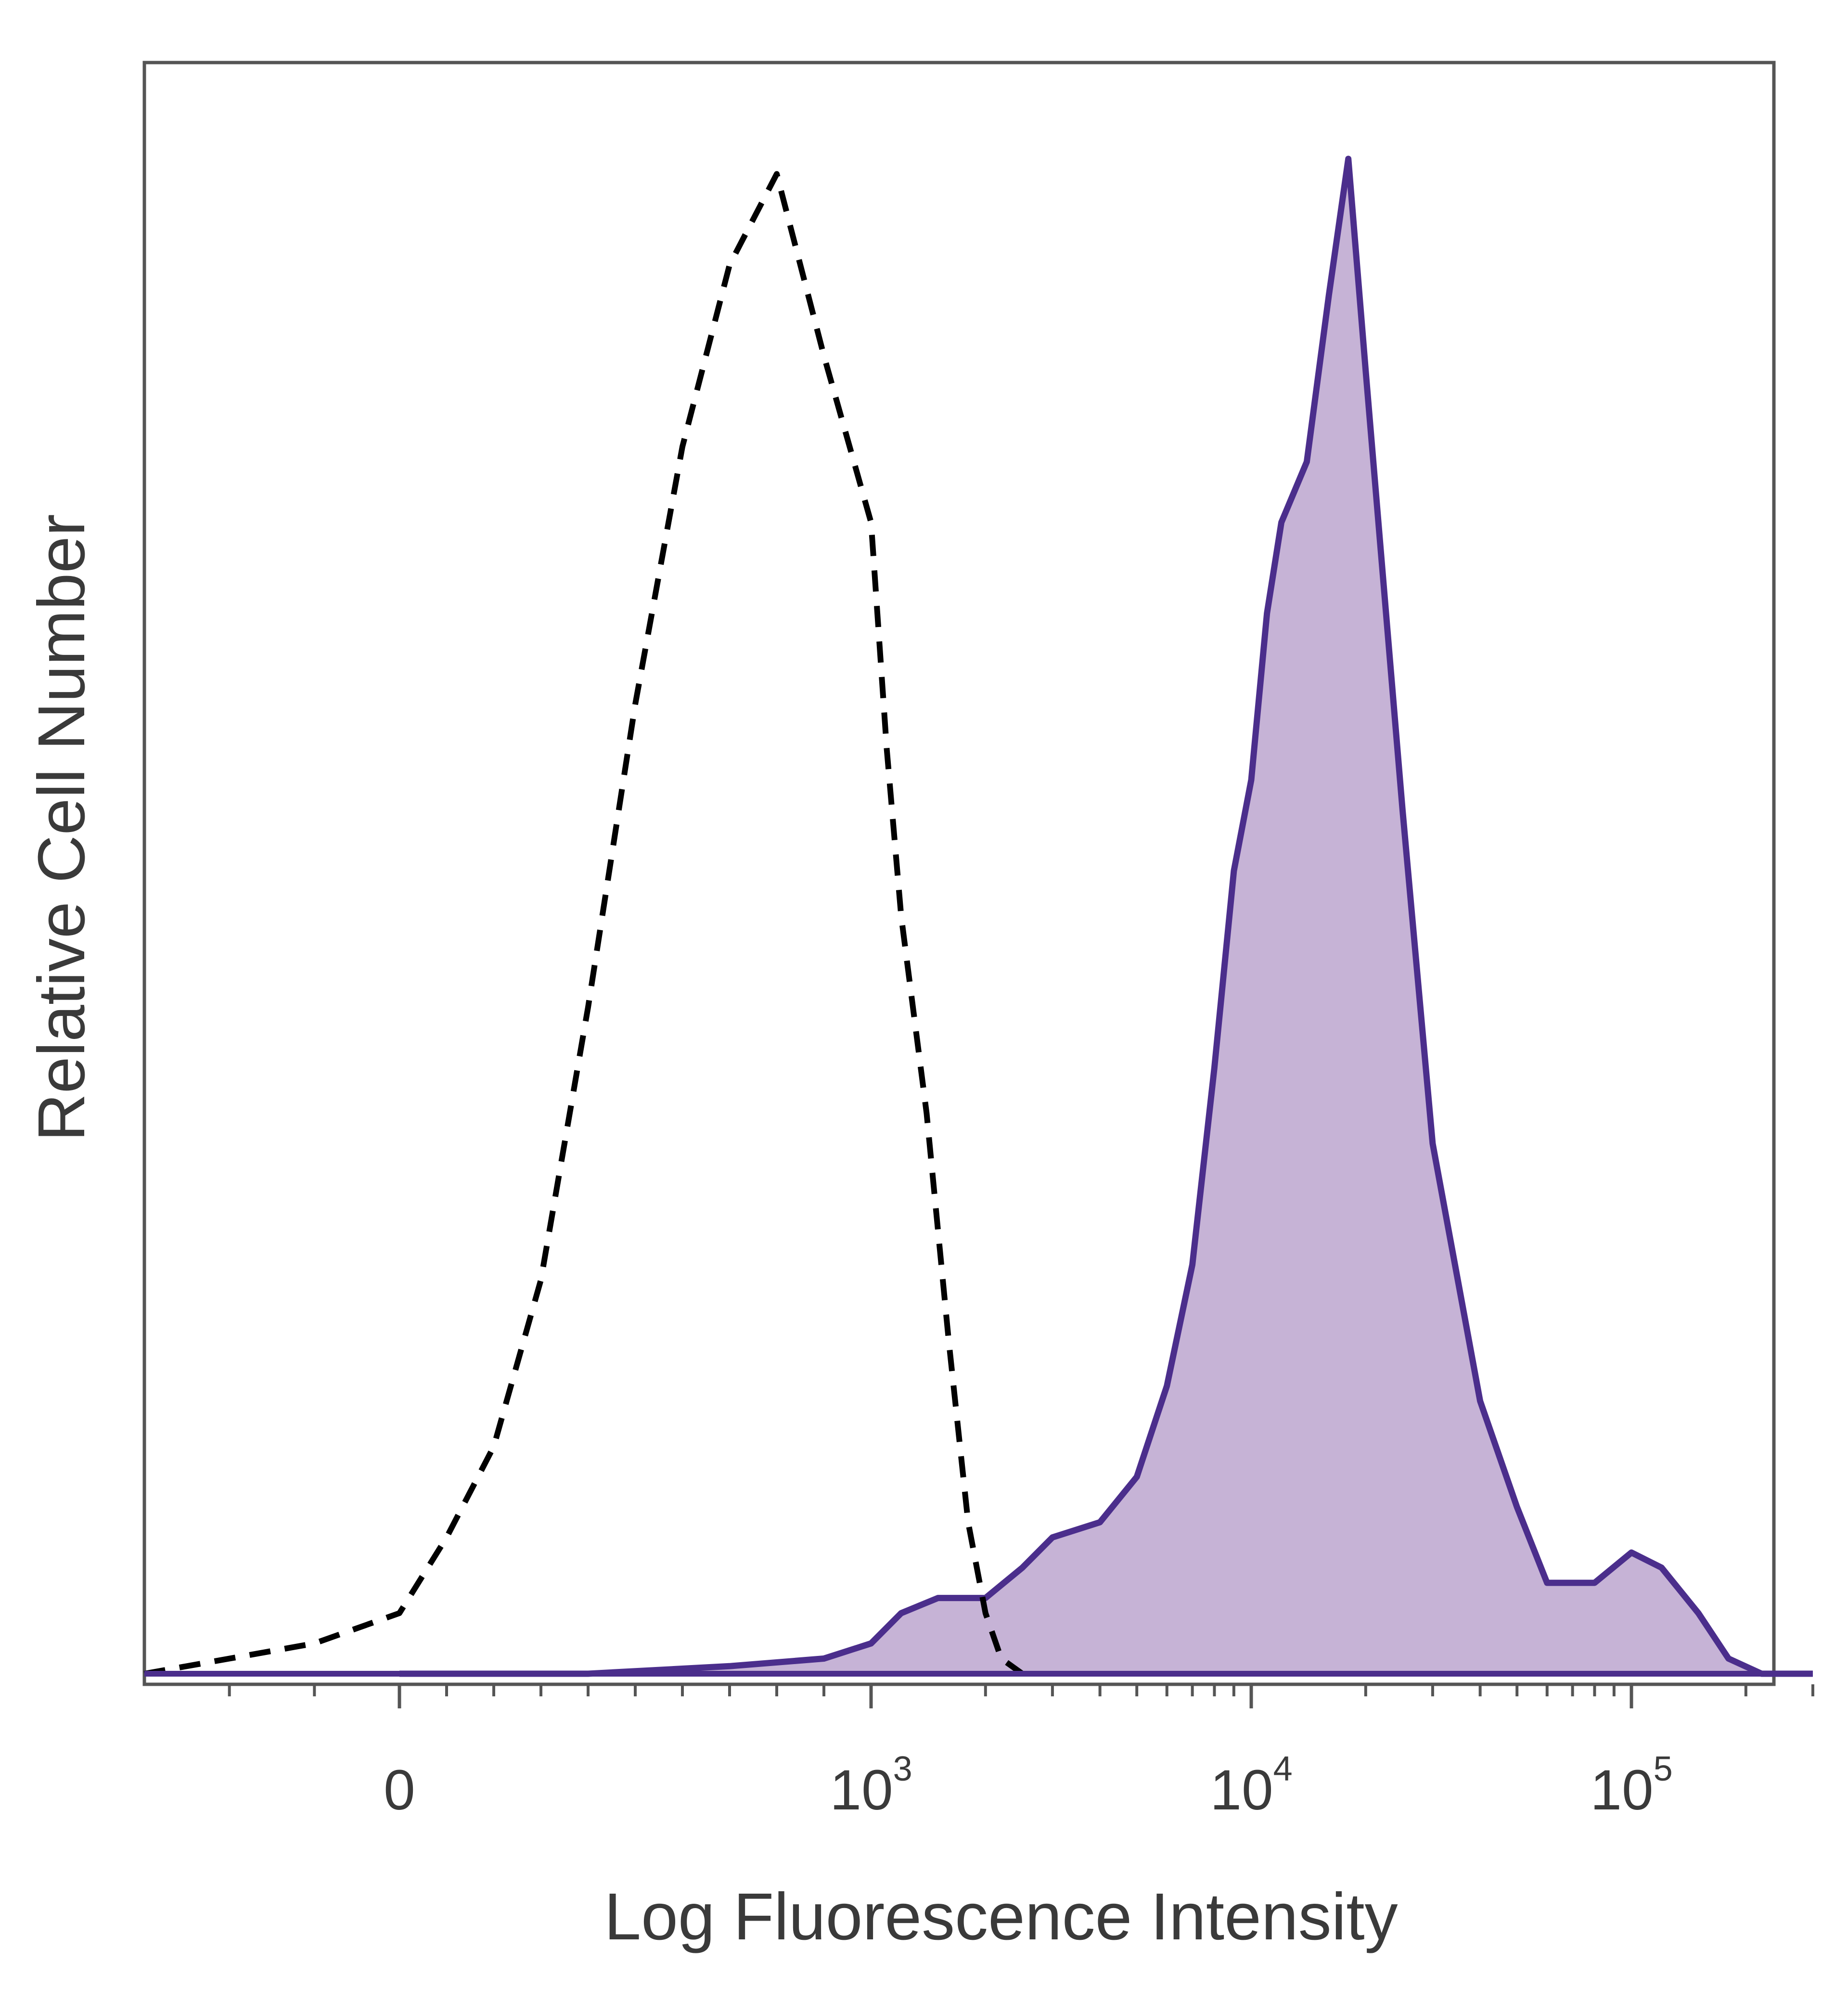 The image size is (1848, 2000). What do you see at coordinates (1251, 1786) in the screenshot?
I see `x-tick-label-2: 10⁴` at bounding box center [1251, 1786].